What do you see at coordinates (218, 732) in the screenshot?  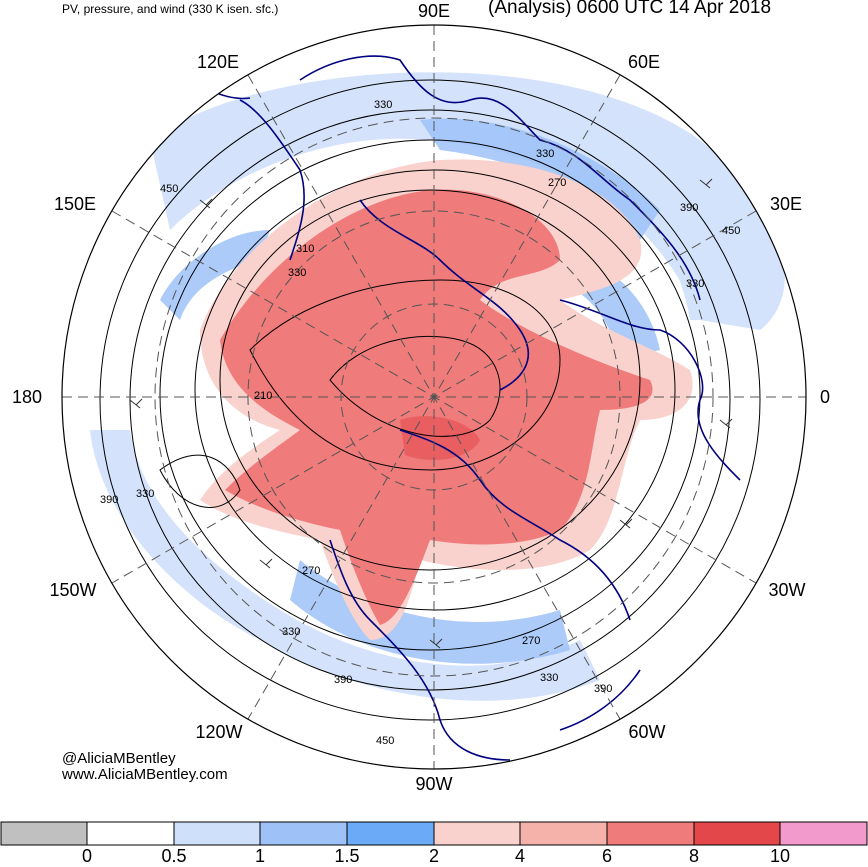 I see `lon-label-120w: 120W` at bounding box center [218, 732].